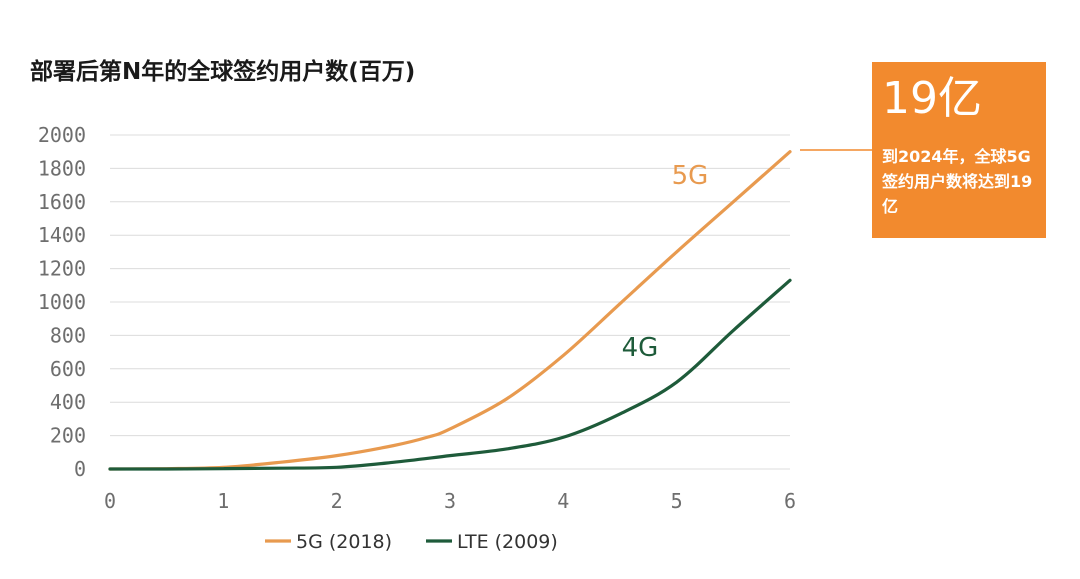 This screenshot has height=579, width=1080. Describe the element at coordinates (677, 501) in the screenshot. I see `x-tick-label: 5` at that location.